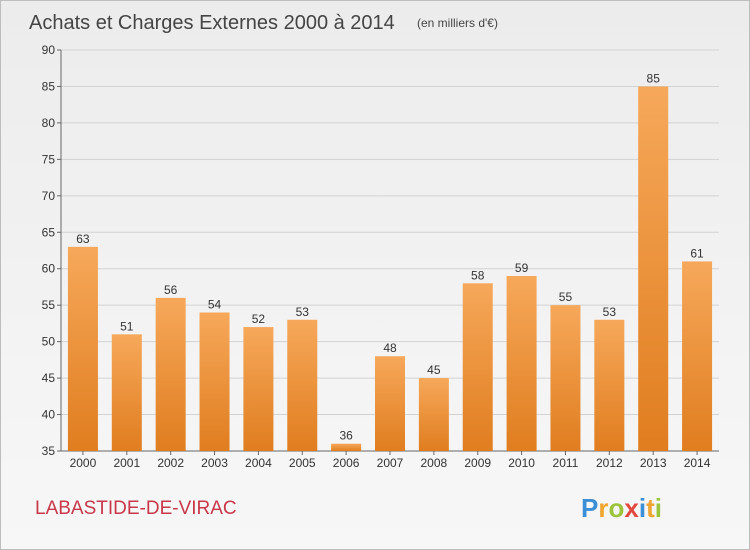  What do you see at coordinates (653, 463) in the screenshot?
I see `x-tick-label: 2013` at bounding box center [653, 463].